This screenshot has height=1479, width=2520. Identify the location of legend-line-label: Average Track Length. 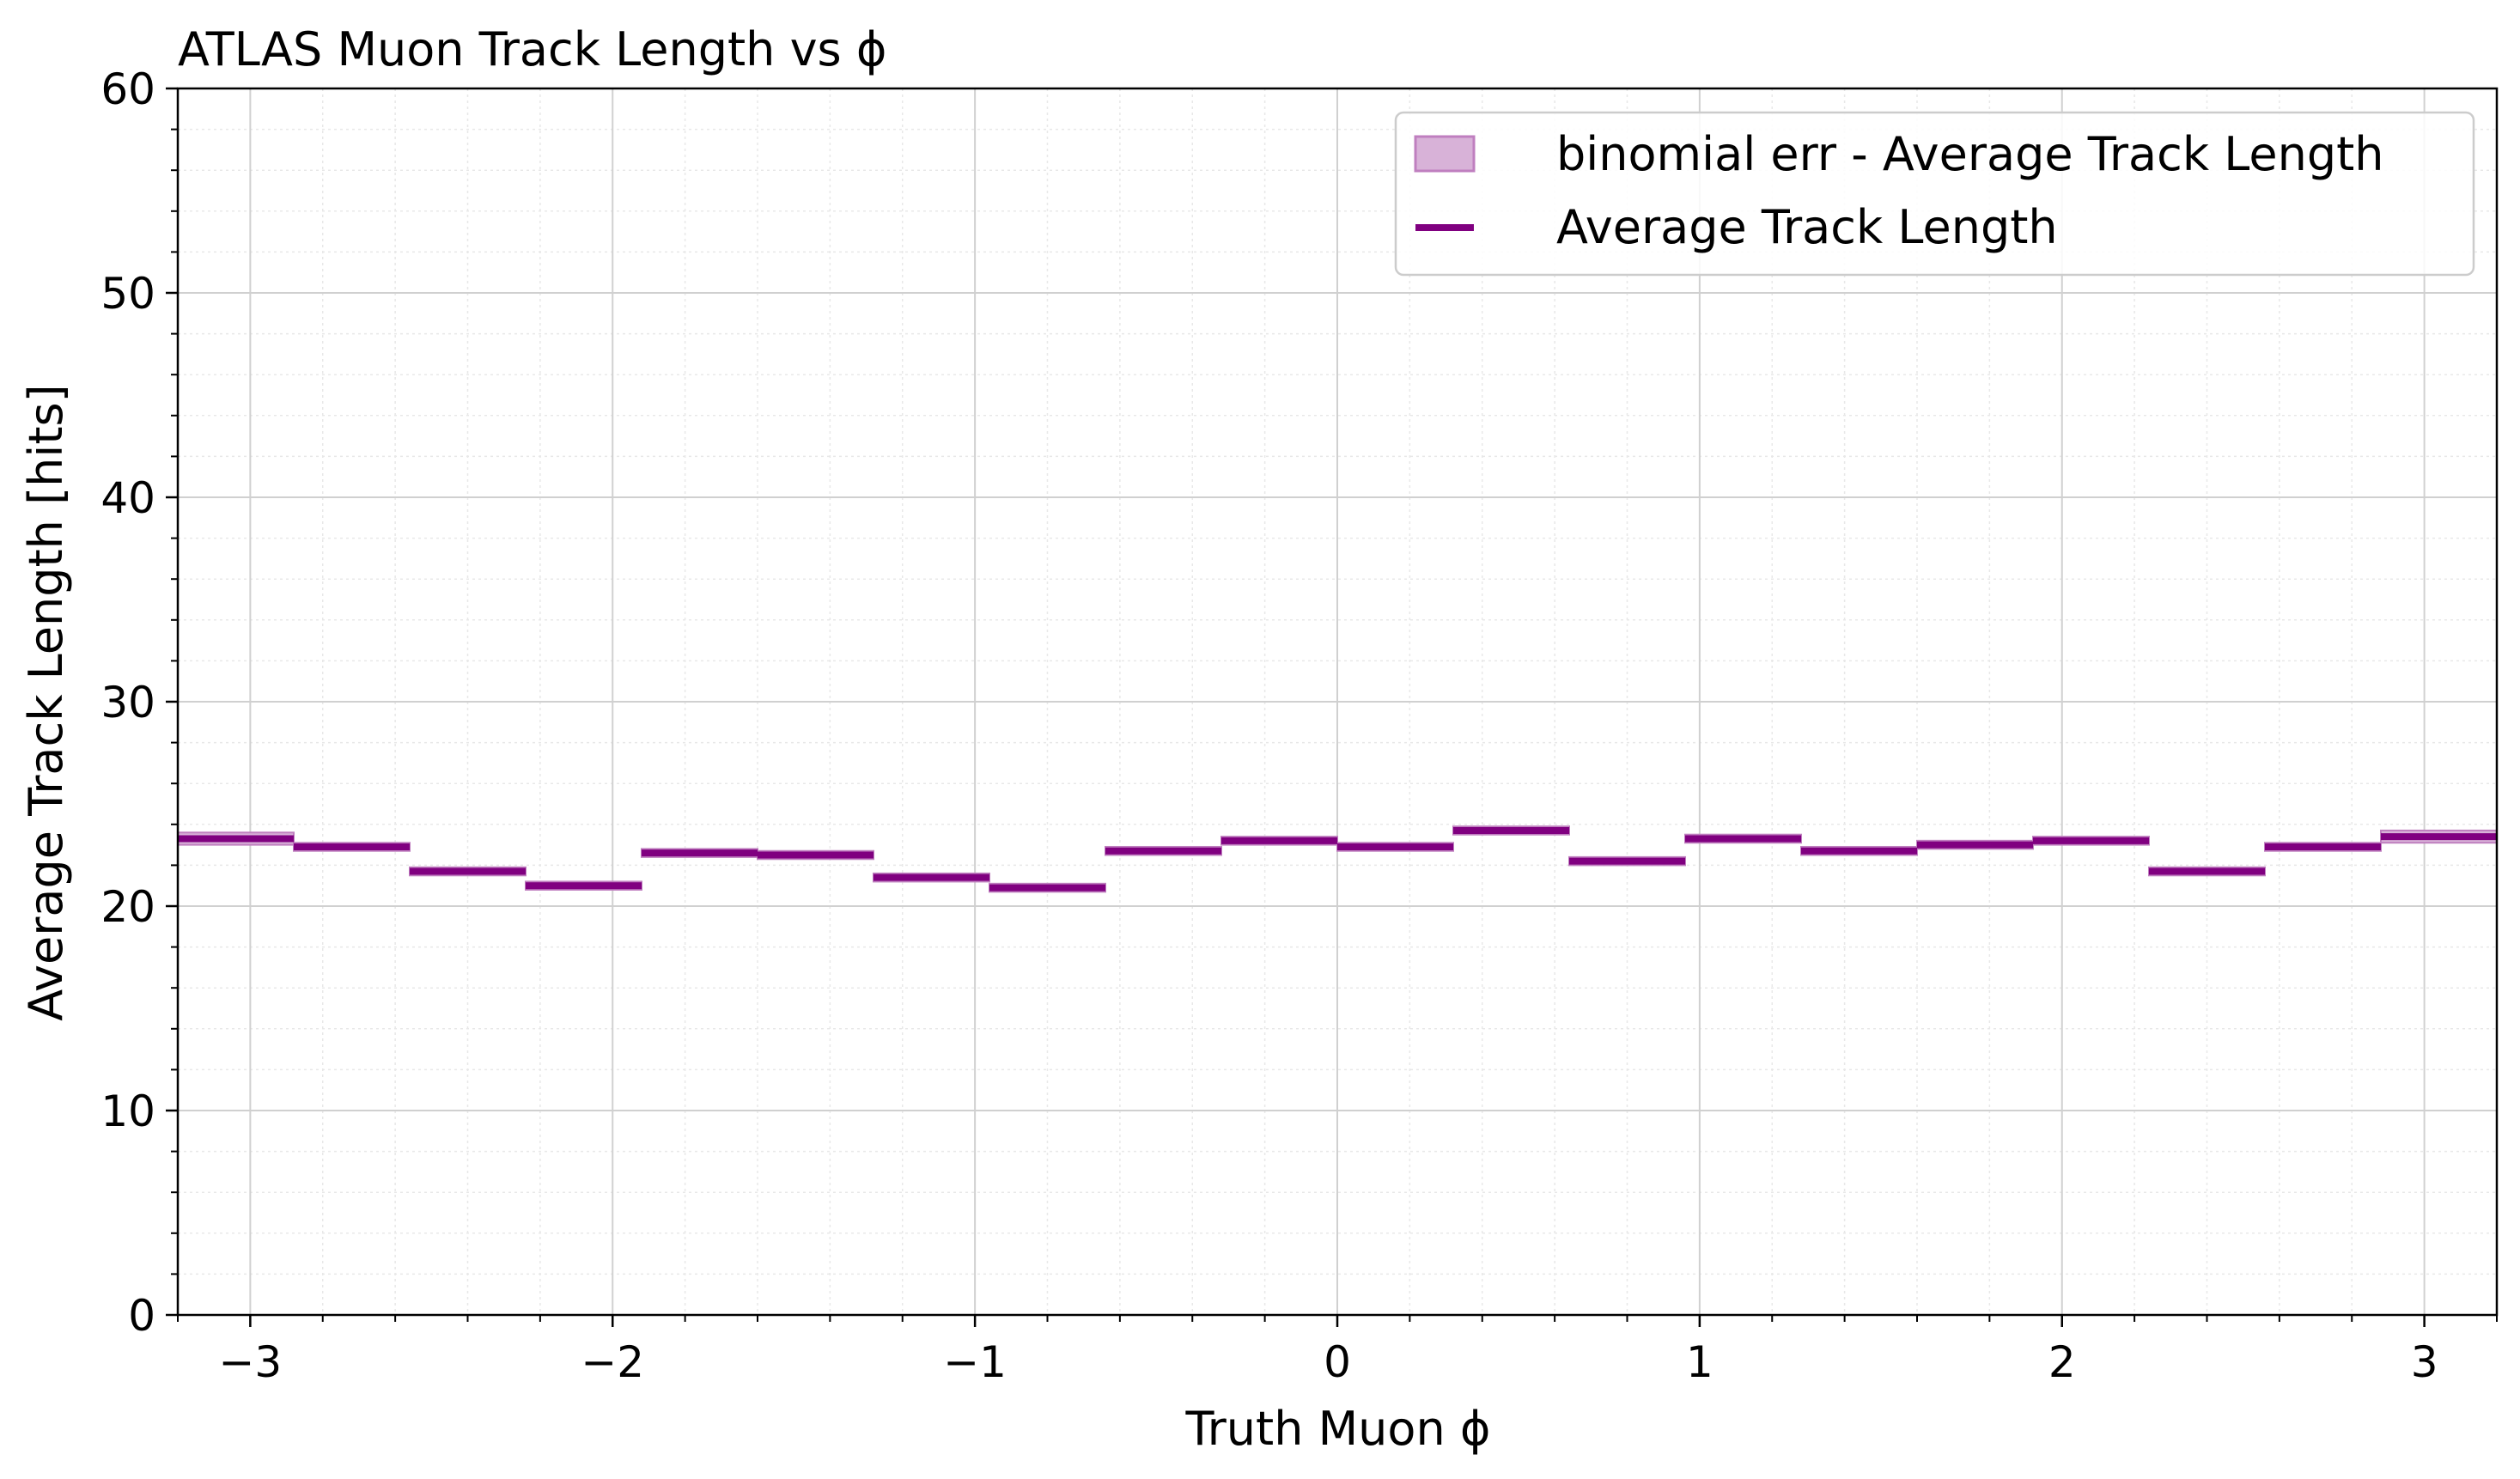
(1807, 227).